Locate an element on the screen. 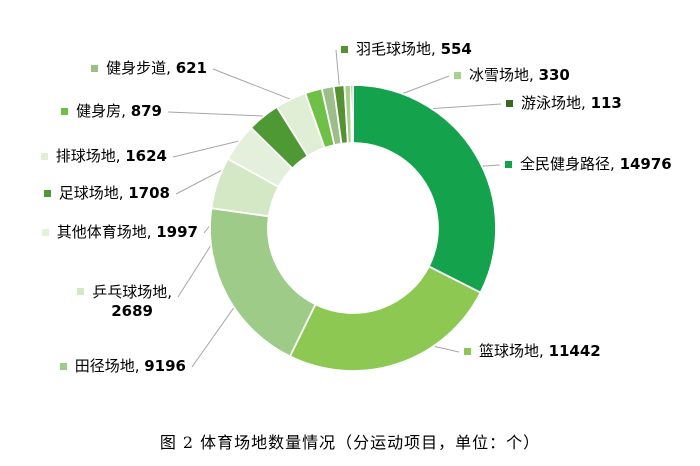  data-label-1: 篮球场地, 11442 is located at coordinates (532, 351).